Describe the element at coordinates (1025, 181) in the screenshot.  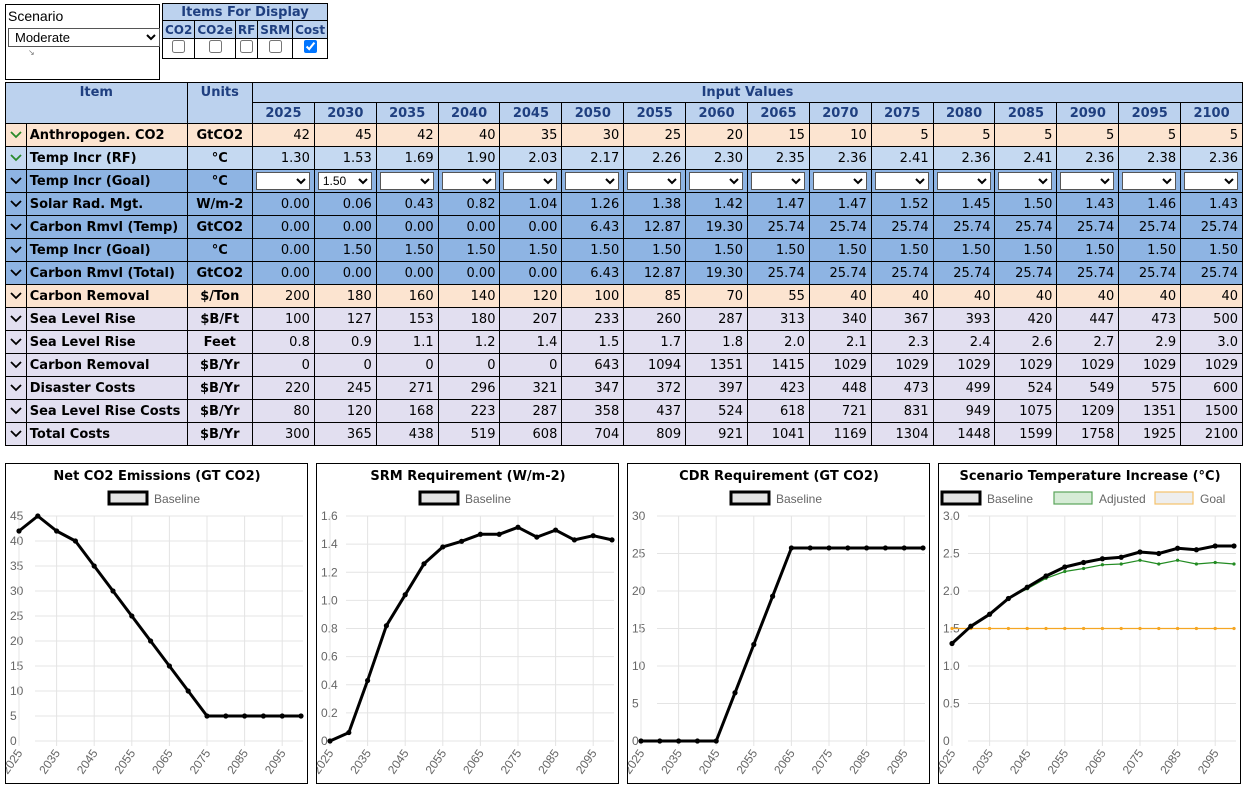
I see `goal-select-2085` at that location.